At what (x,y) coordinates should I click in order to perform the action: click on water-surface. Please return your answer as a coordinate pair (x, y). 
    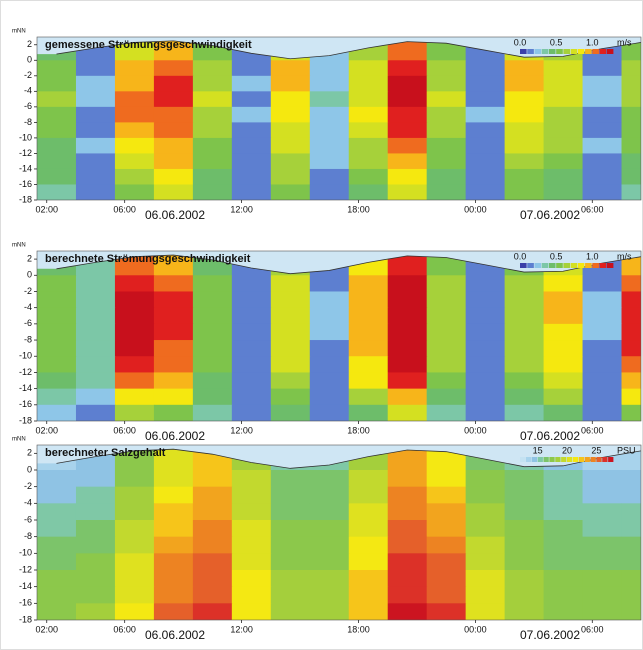
    Looking at the image, I should click on (348, 264).